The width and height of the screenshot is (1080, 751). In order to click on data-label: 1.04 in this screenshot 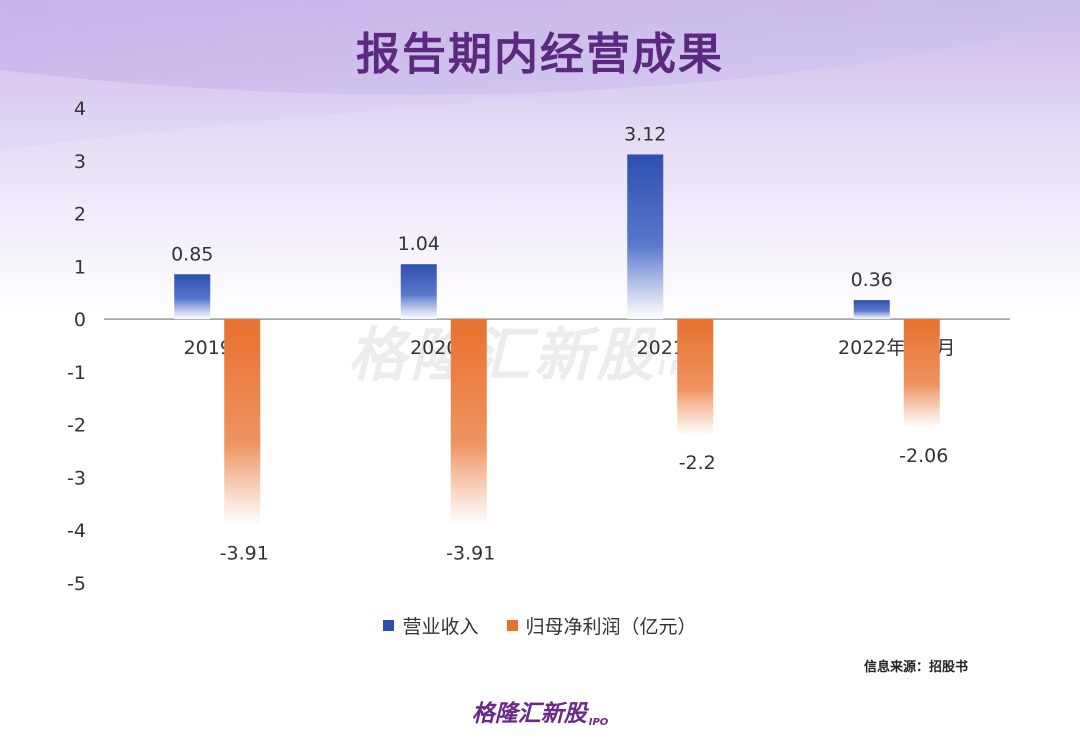, I will do `click(419, 244)`.